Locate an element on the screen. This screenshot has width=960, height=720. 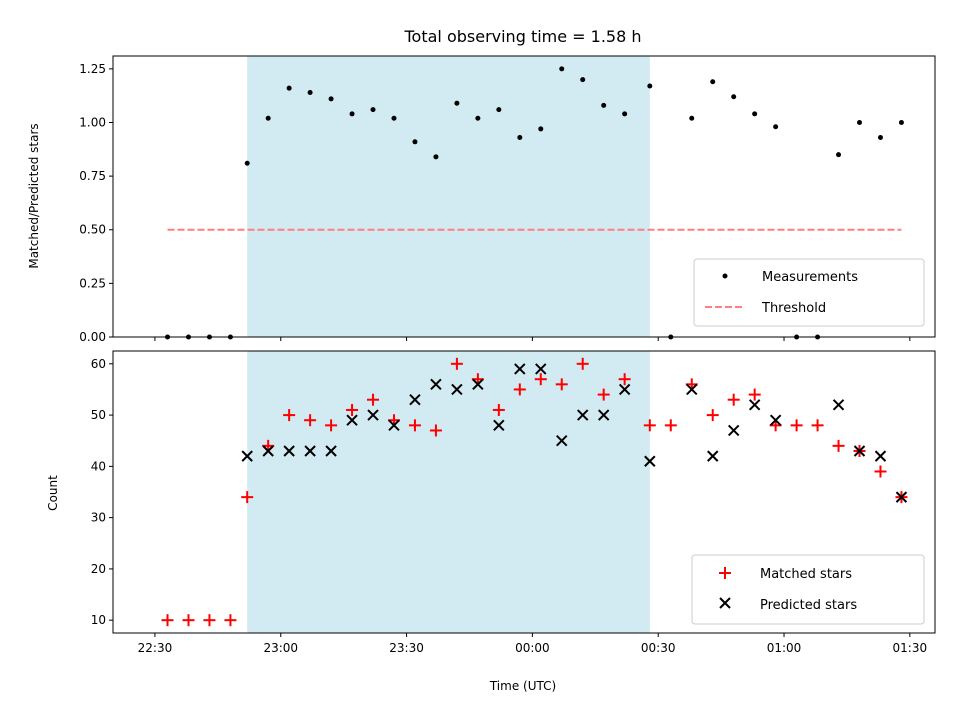
ratio-ytick-label-1: 0.25 is located at coordinates (92, 283).